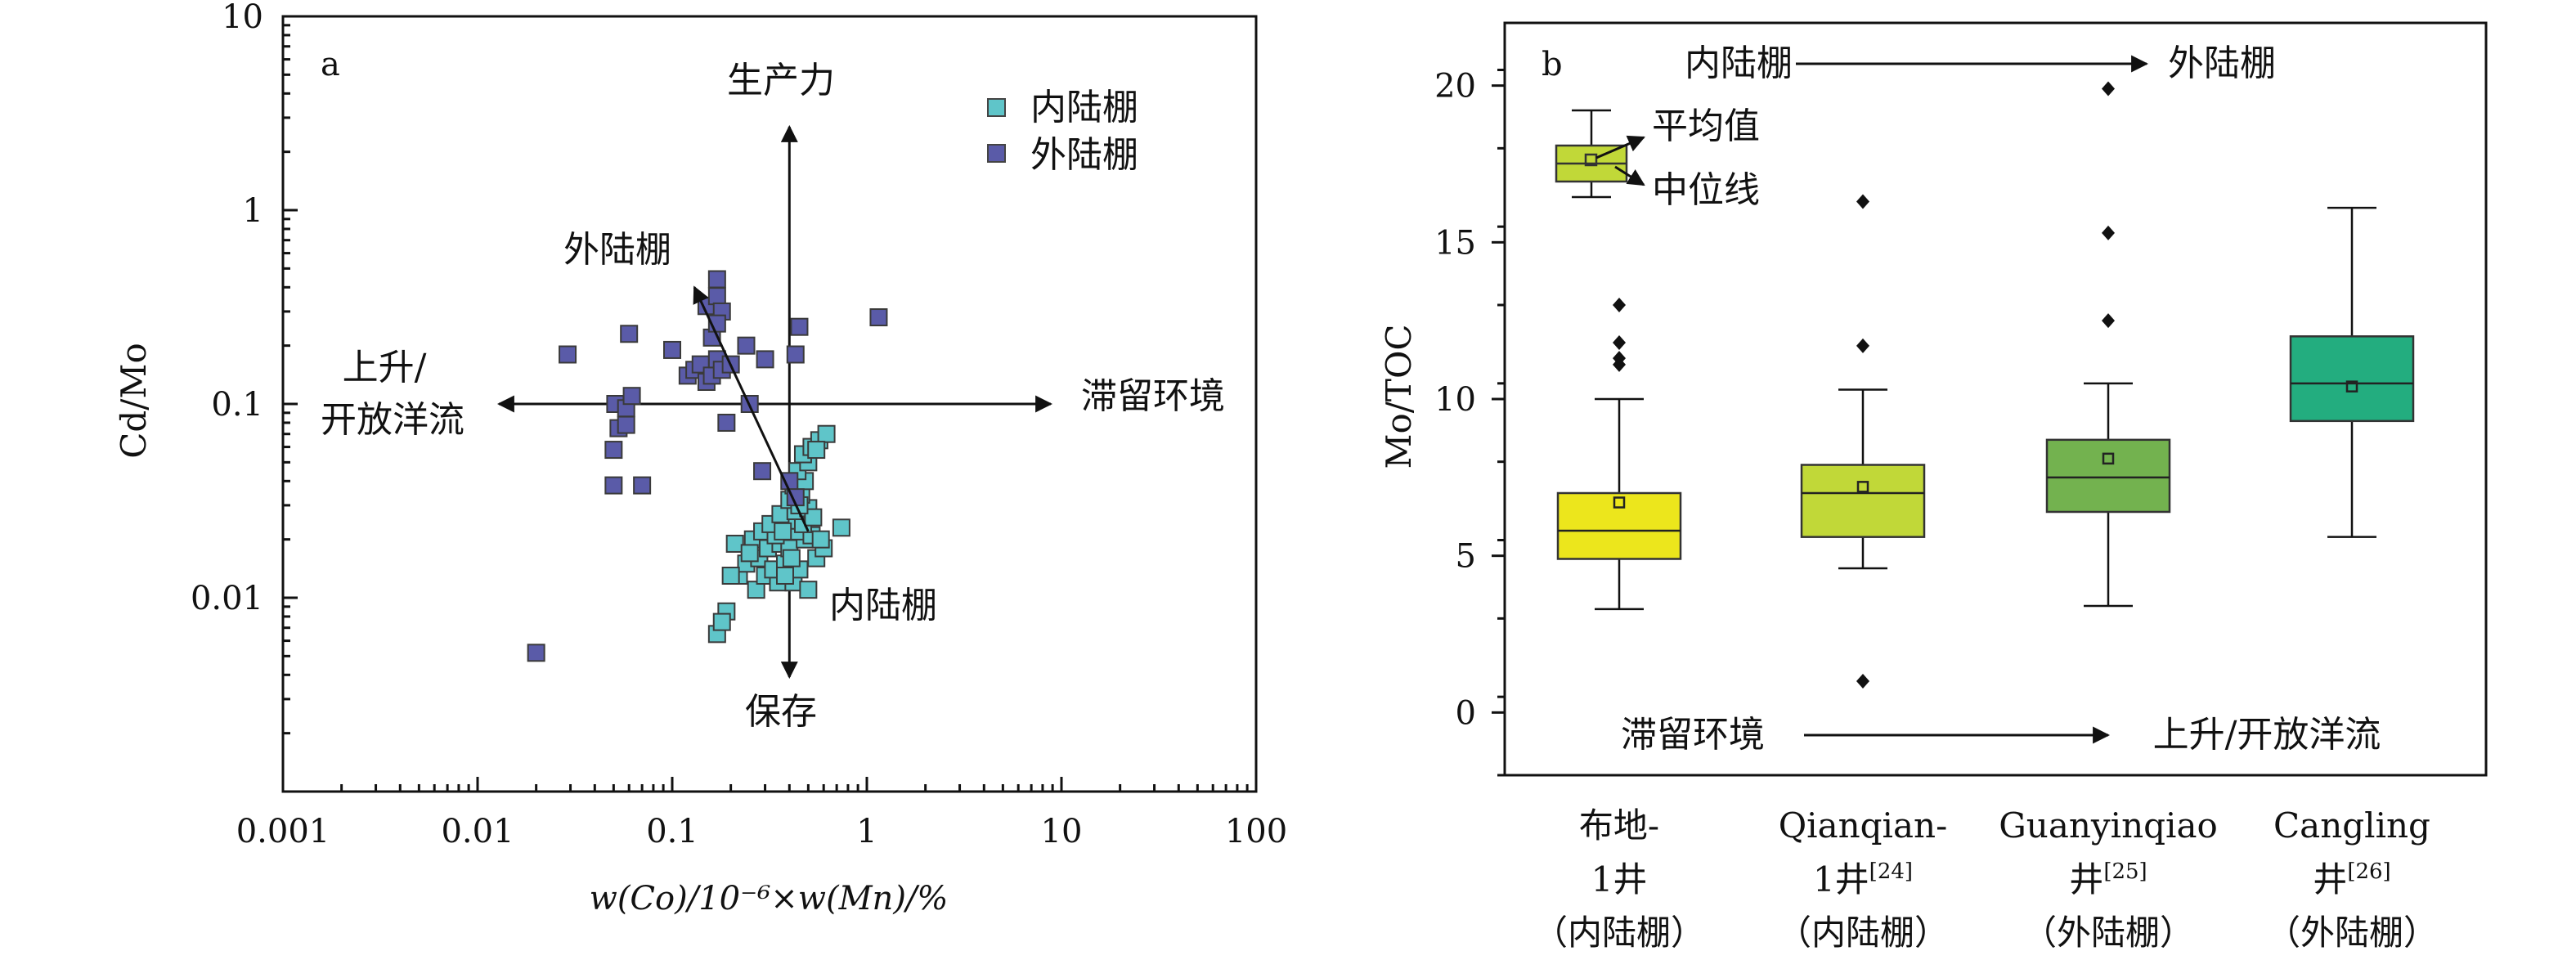  I want to click on panel-a-label: a, so click(330, 64).